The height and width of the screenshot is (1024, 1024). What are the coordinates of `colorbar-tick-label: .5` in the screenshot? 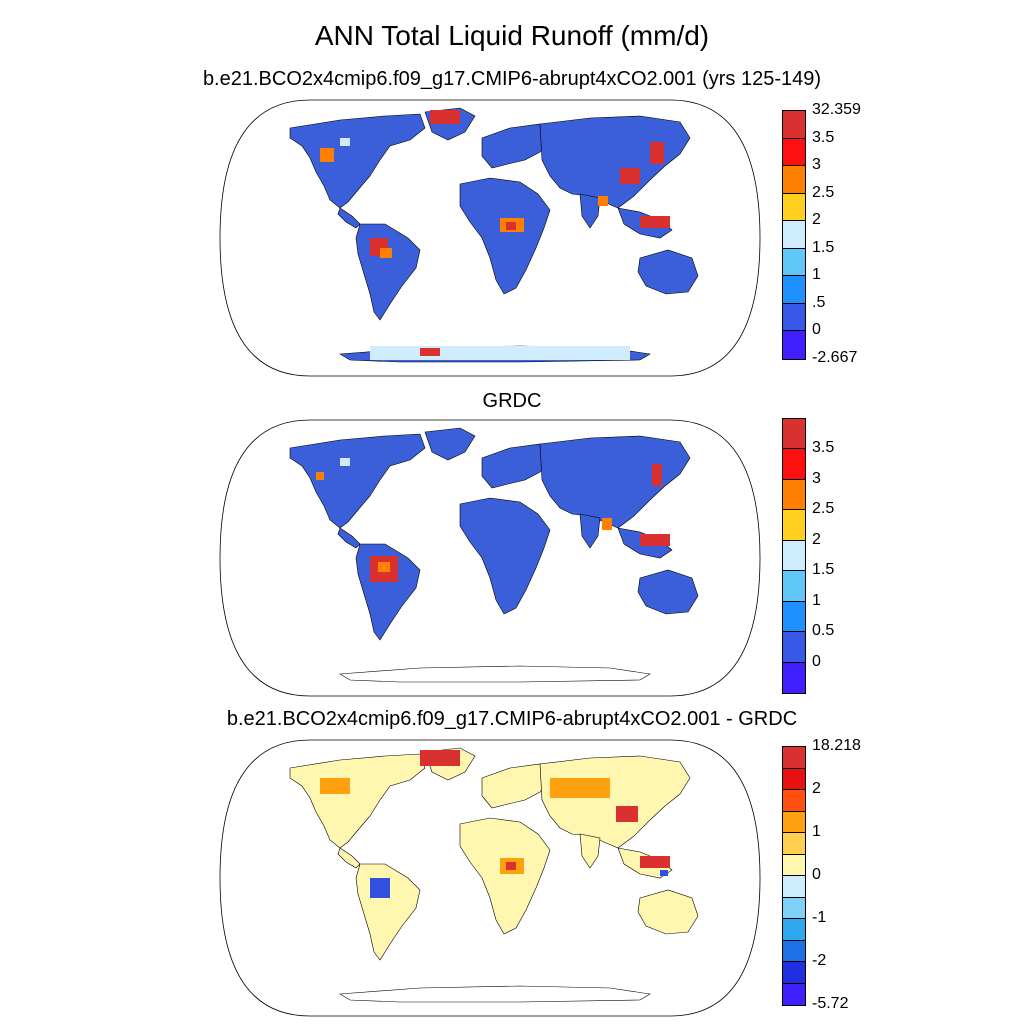 It's located at (819, 302).